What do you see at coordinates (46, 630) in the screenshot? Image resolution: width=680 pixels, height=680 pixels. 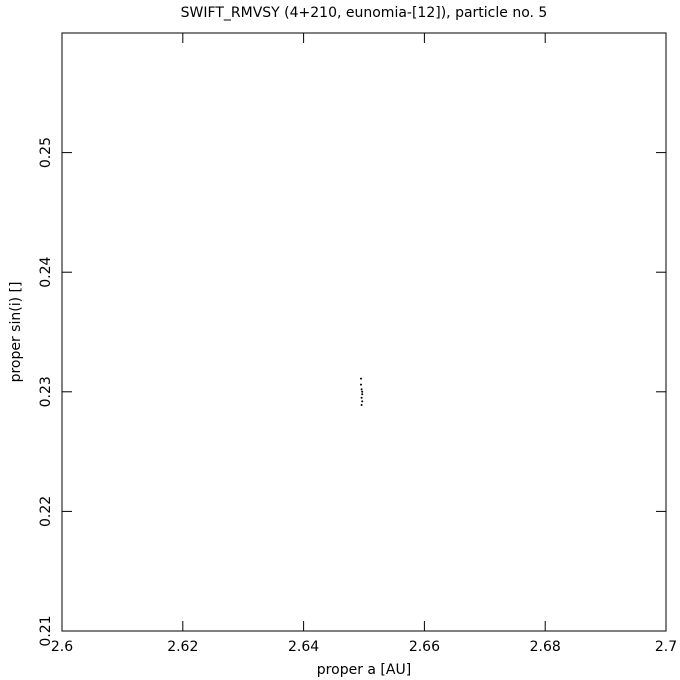 I see `y-tick-label: 0.21` at bounding box center [46, 630].